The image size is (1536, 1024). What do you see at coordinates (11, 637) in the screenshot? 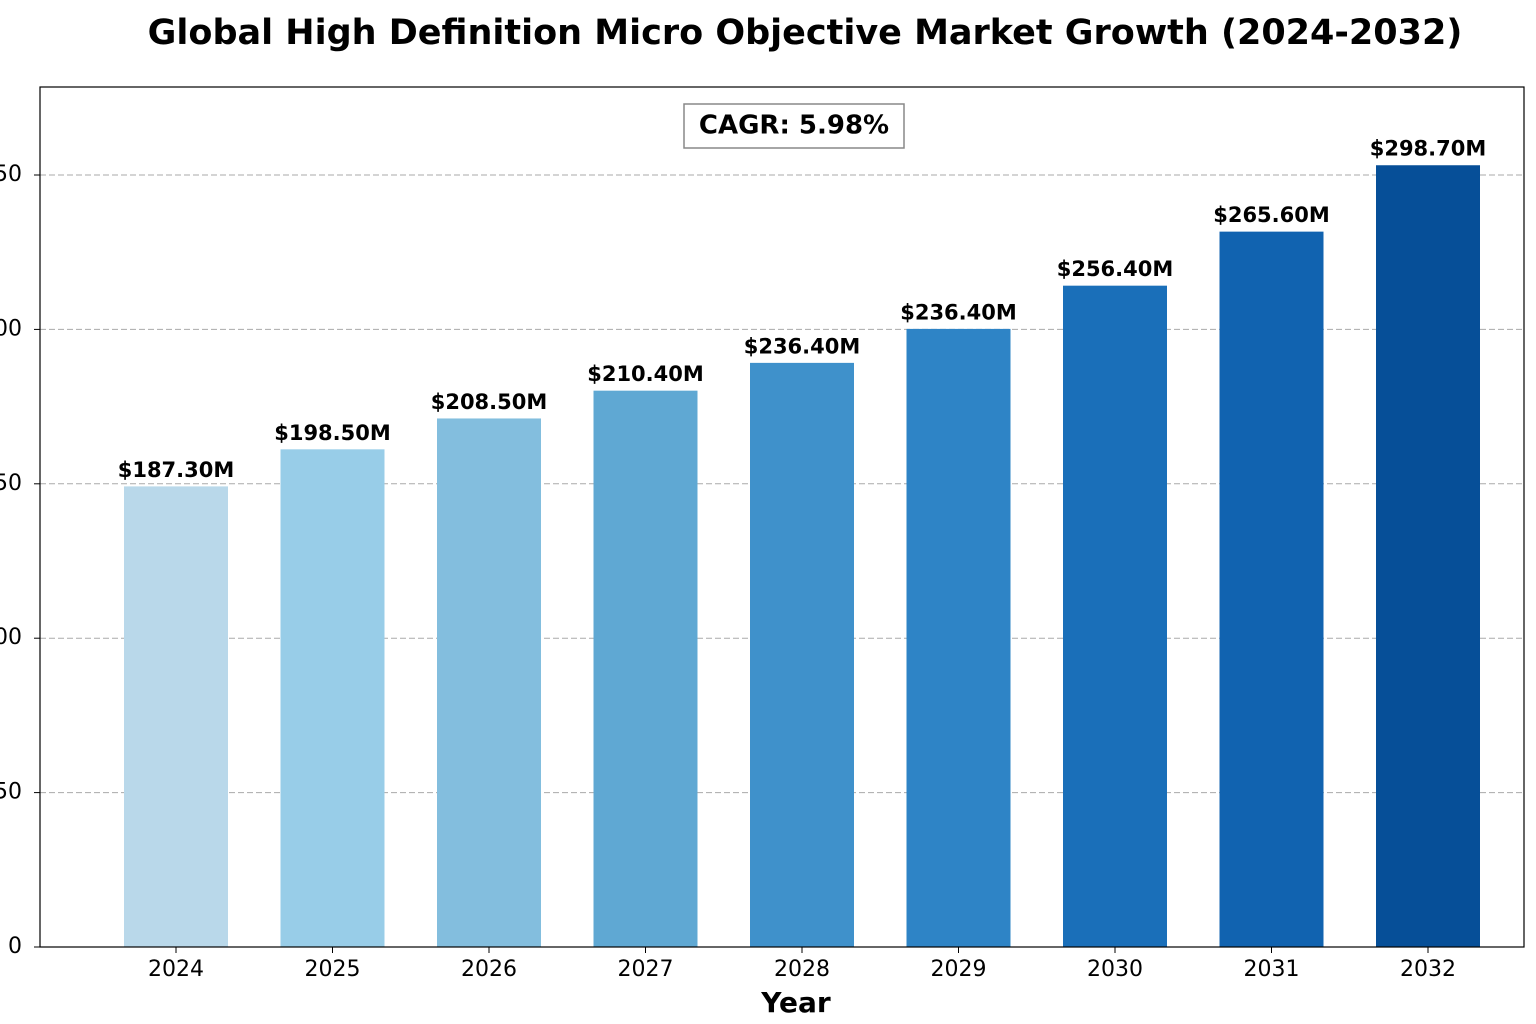
I see `y-tick-label: 100` at bounding box center [11, 637].